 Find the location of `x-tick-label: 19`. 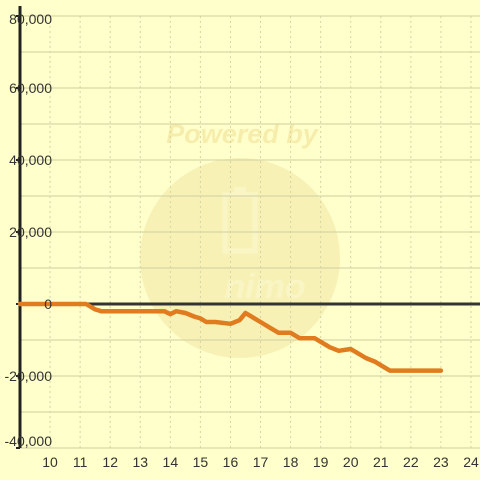

x-tick-label: 19 is located at coordinates (321, 462).